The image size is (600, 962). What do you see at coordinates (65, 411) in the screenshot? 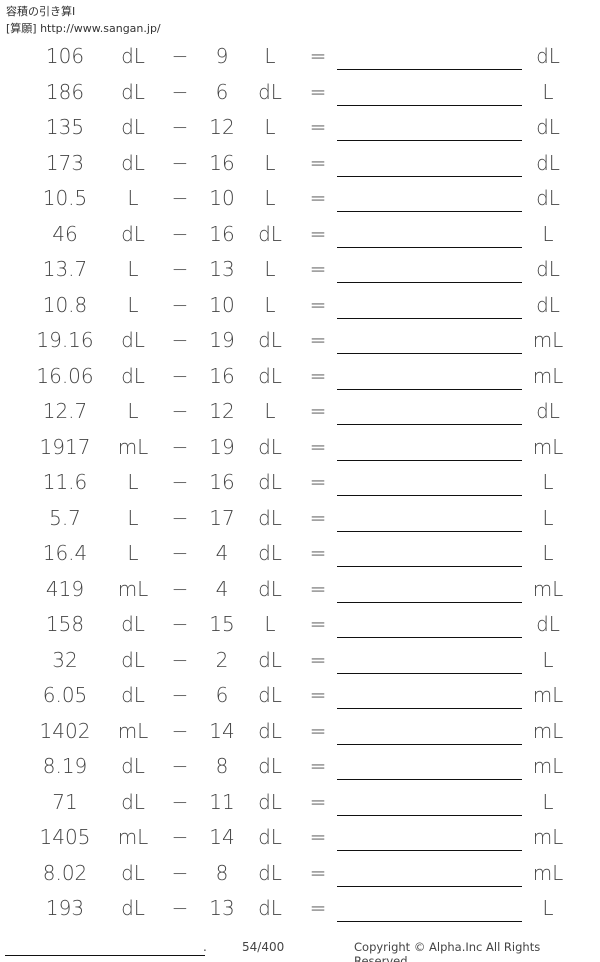
I see `minuend: 12.7` at bounding box center [65, 411].